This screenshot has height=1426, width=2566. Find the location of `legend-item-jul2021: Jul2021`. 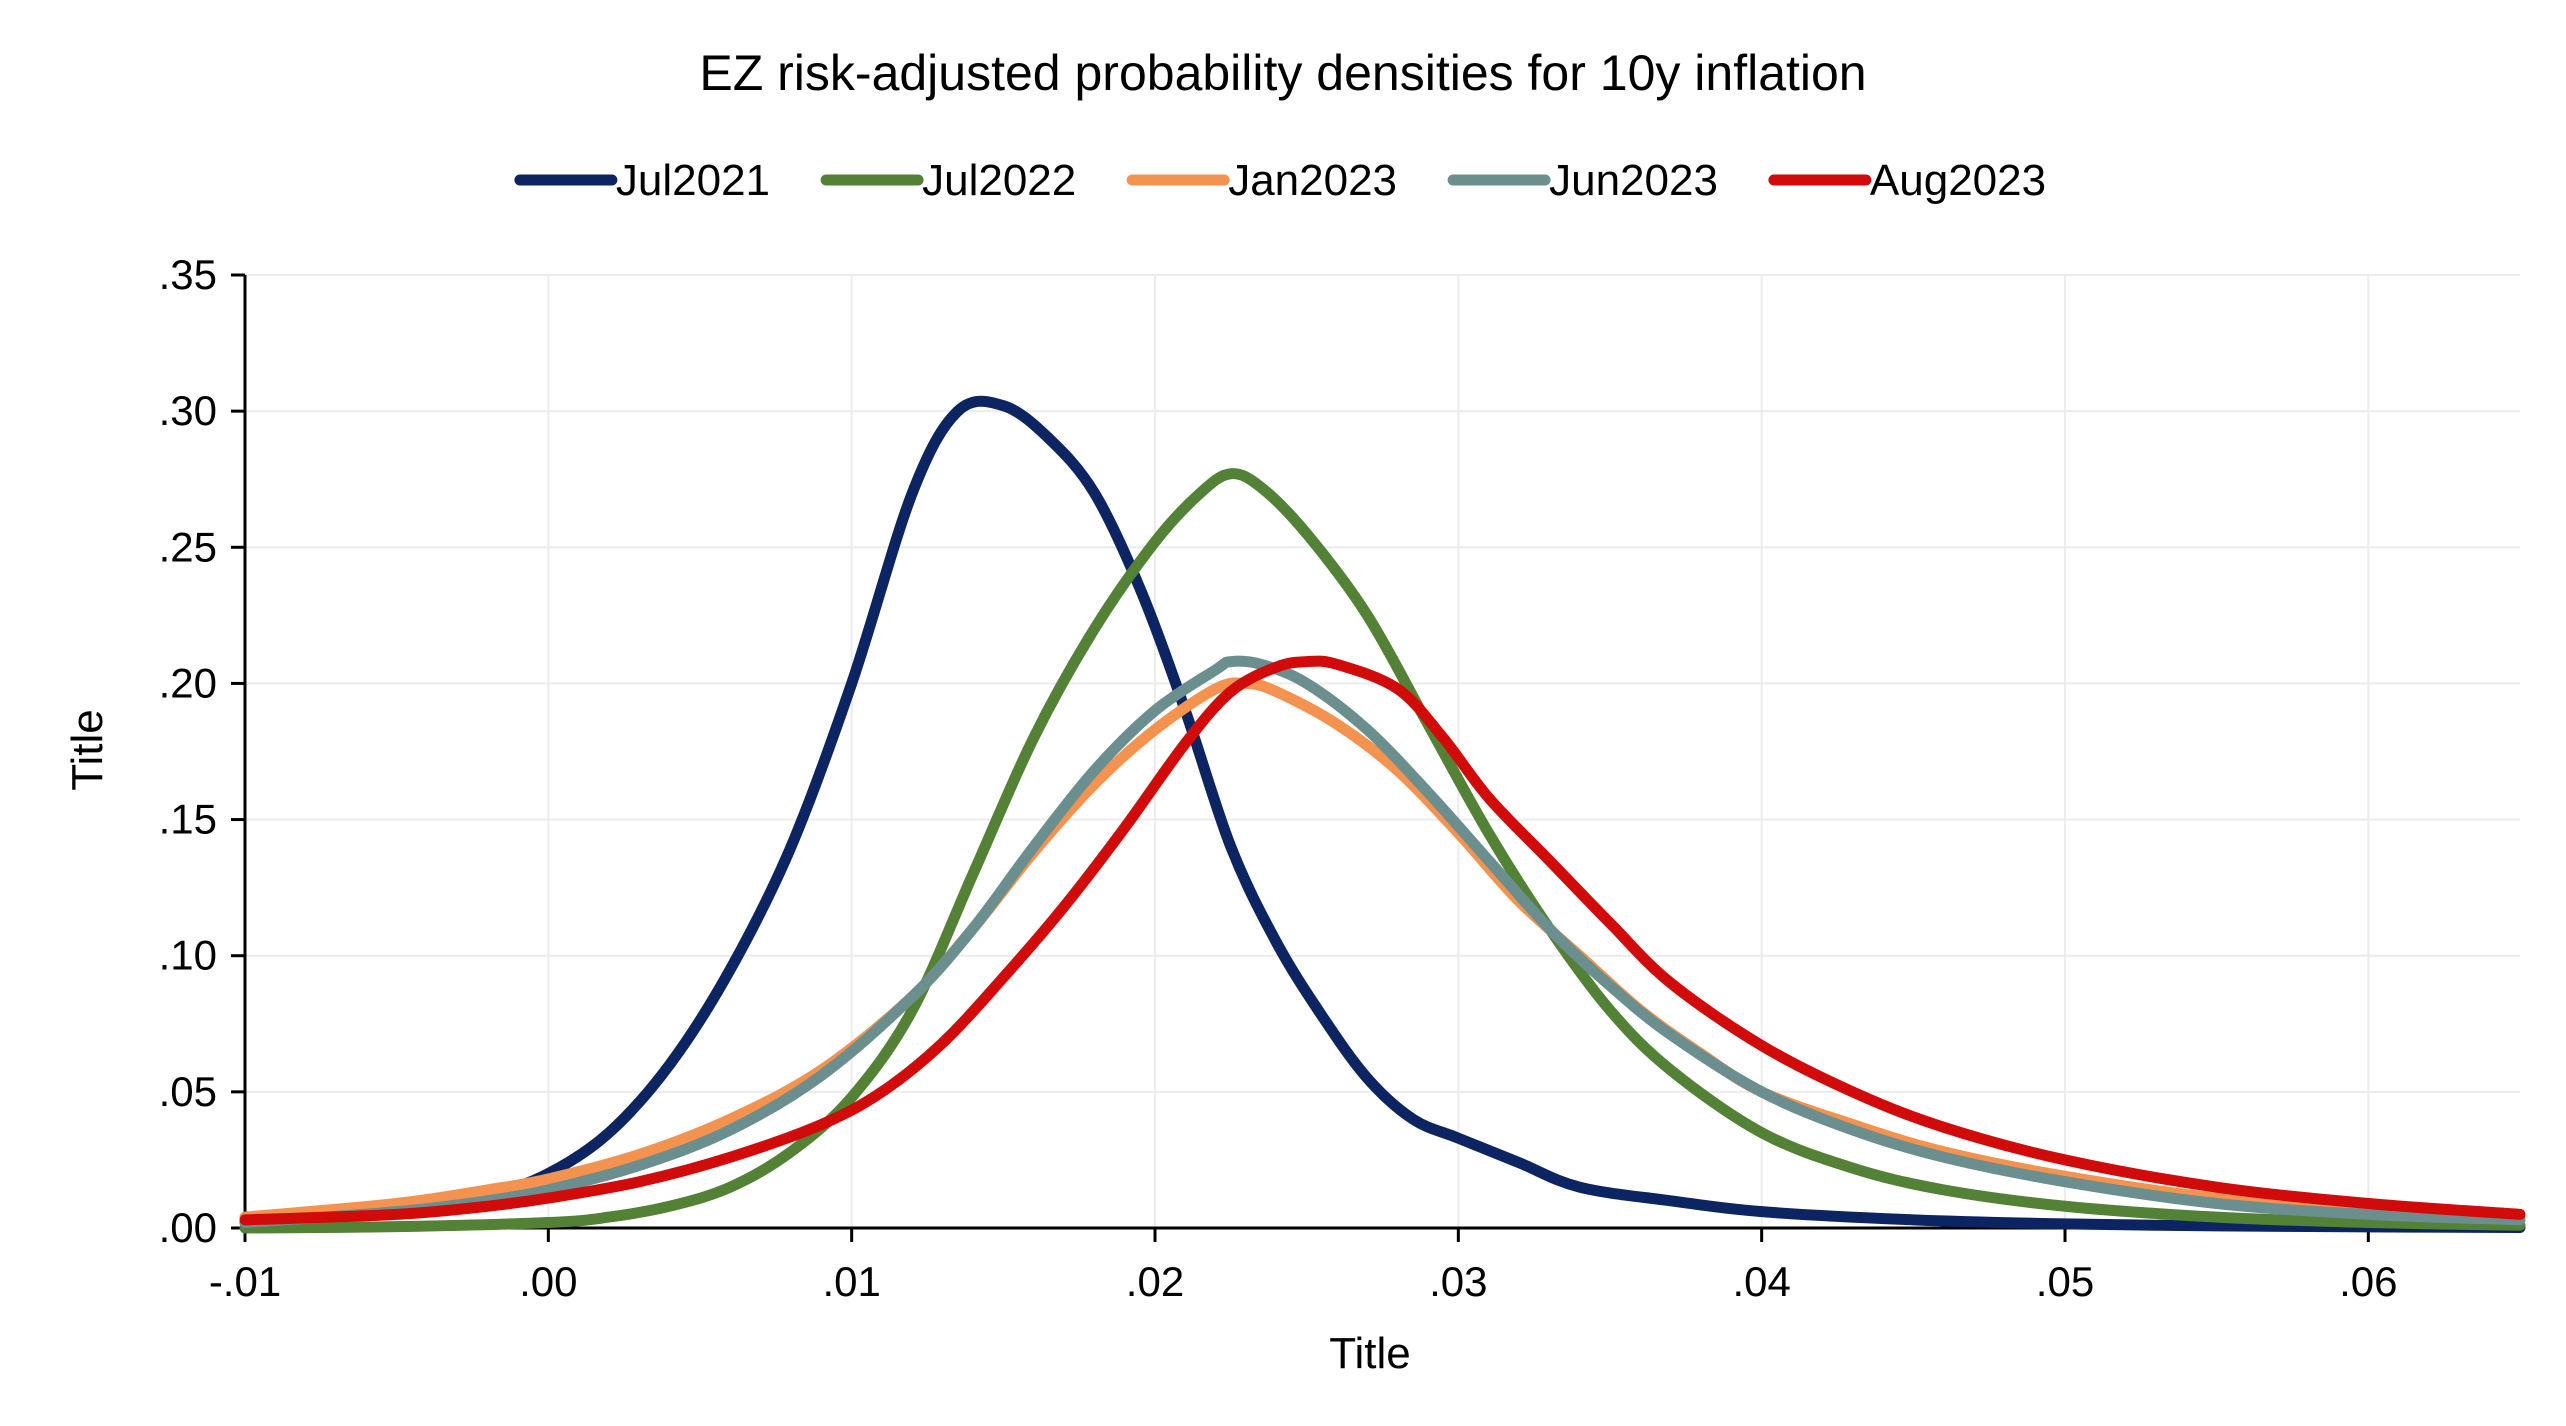

legend-item-jul2021: Jul2021 is located at coordinates (642, 180).